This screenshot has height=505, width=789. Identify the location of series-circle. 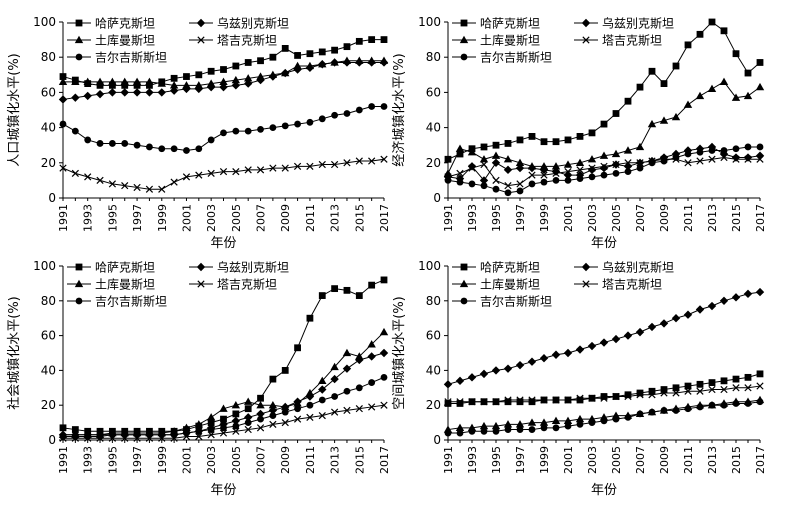
(223, 128).